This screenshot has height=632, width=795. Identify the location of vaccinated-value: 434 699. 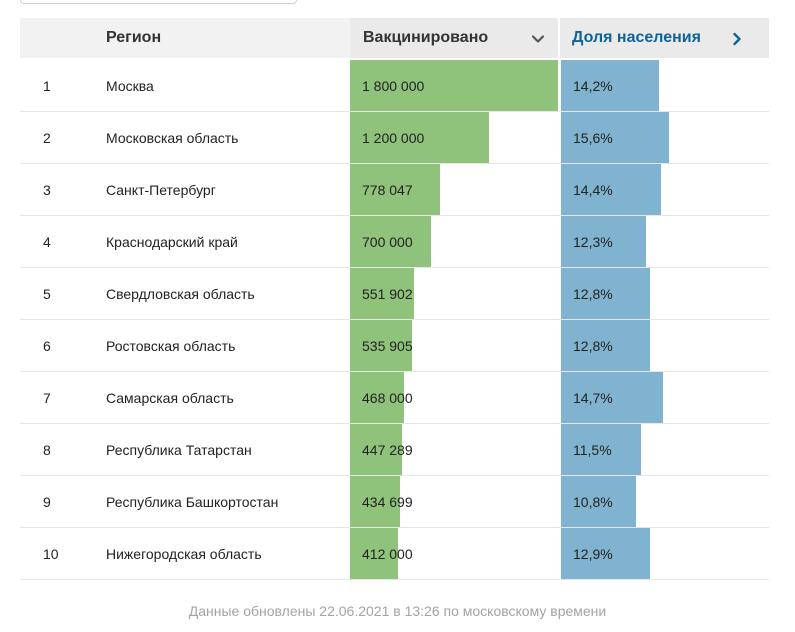
(387, 501).